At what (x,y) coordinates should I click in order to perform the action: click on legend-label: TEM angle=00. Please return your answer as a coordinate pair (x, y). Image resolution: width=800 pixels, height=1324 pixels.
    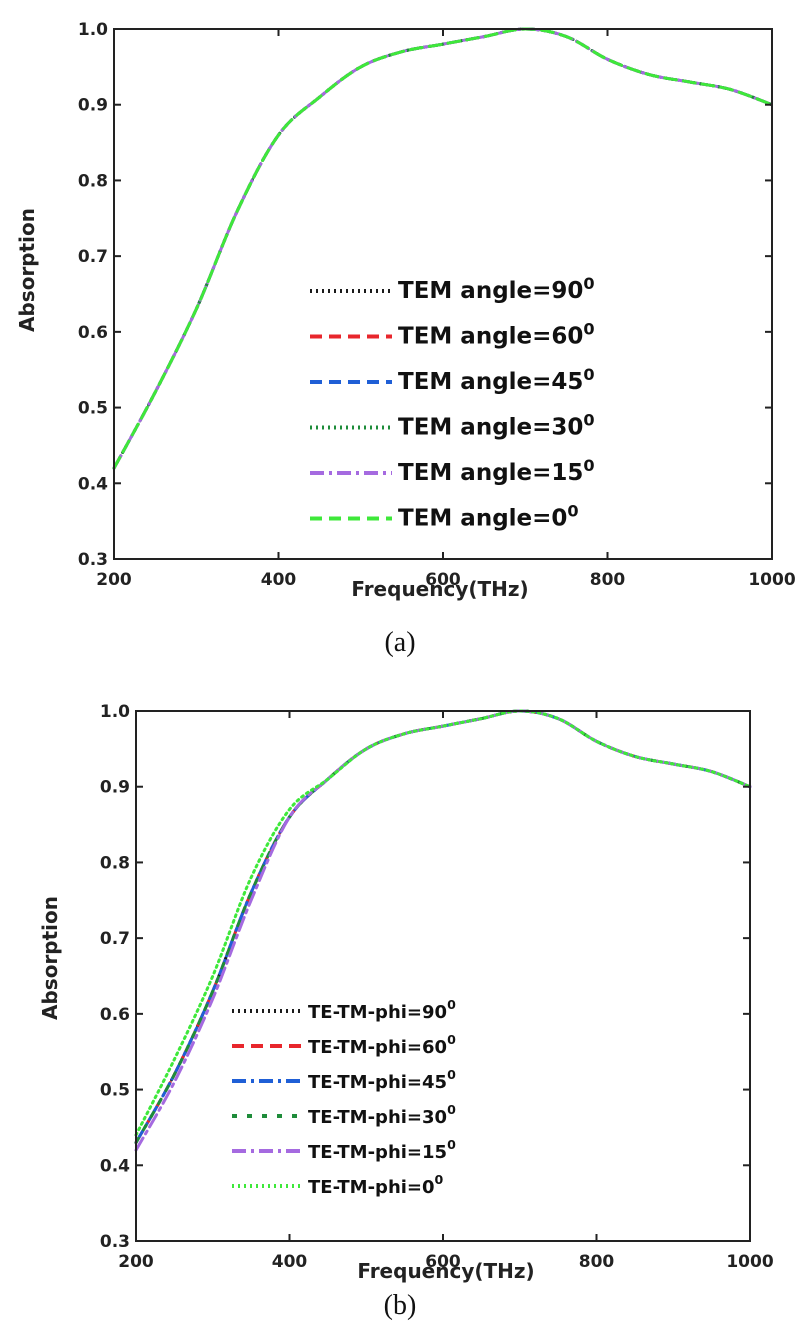
    Looking at the image, I should click on (488, 517).